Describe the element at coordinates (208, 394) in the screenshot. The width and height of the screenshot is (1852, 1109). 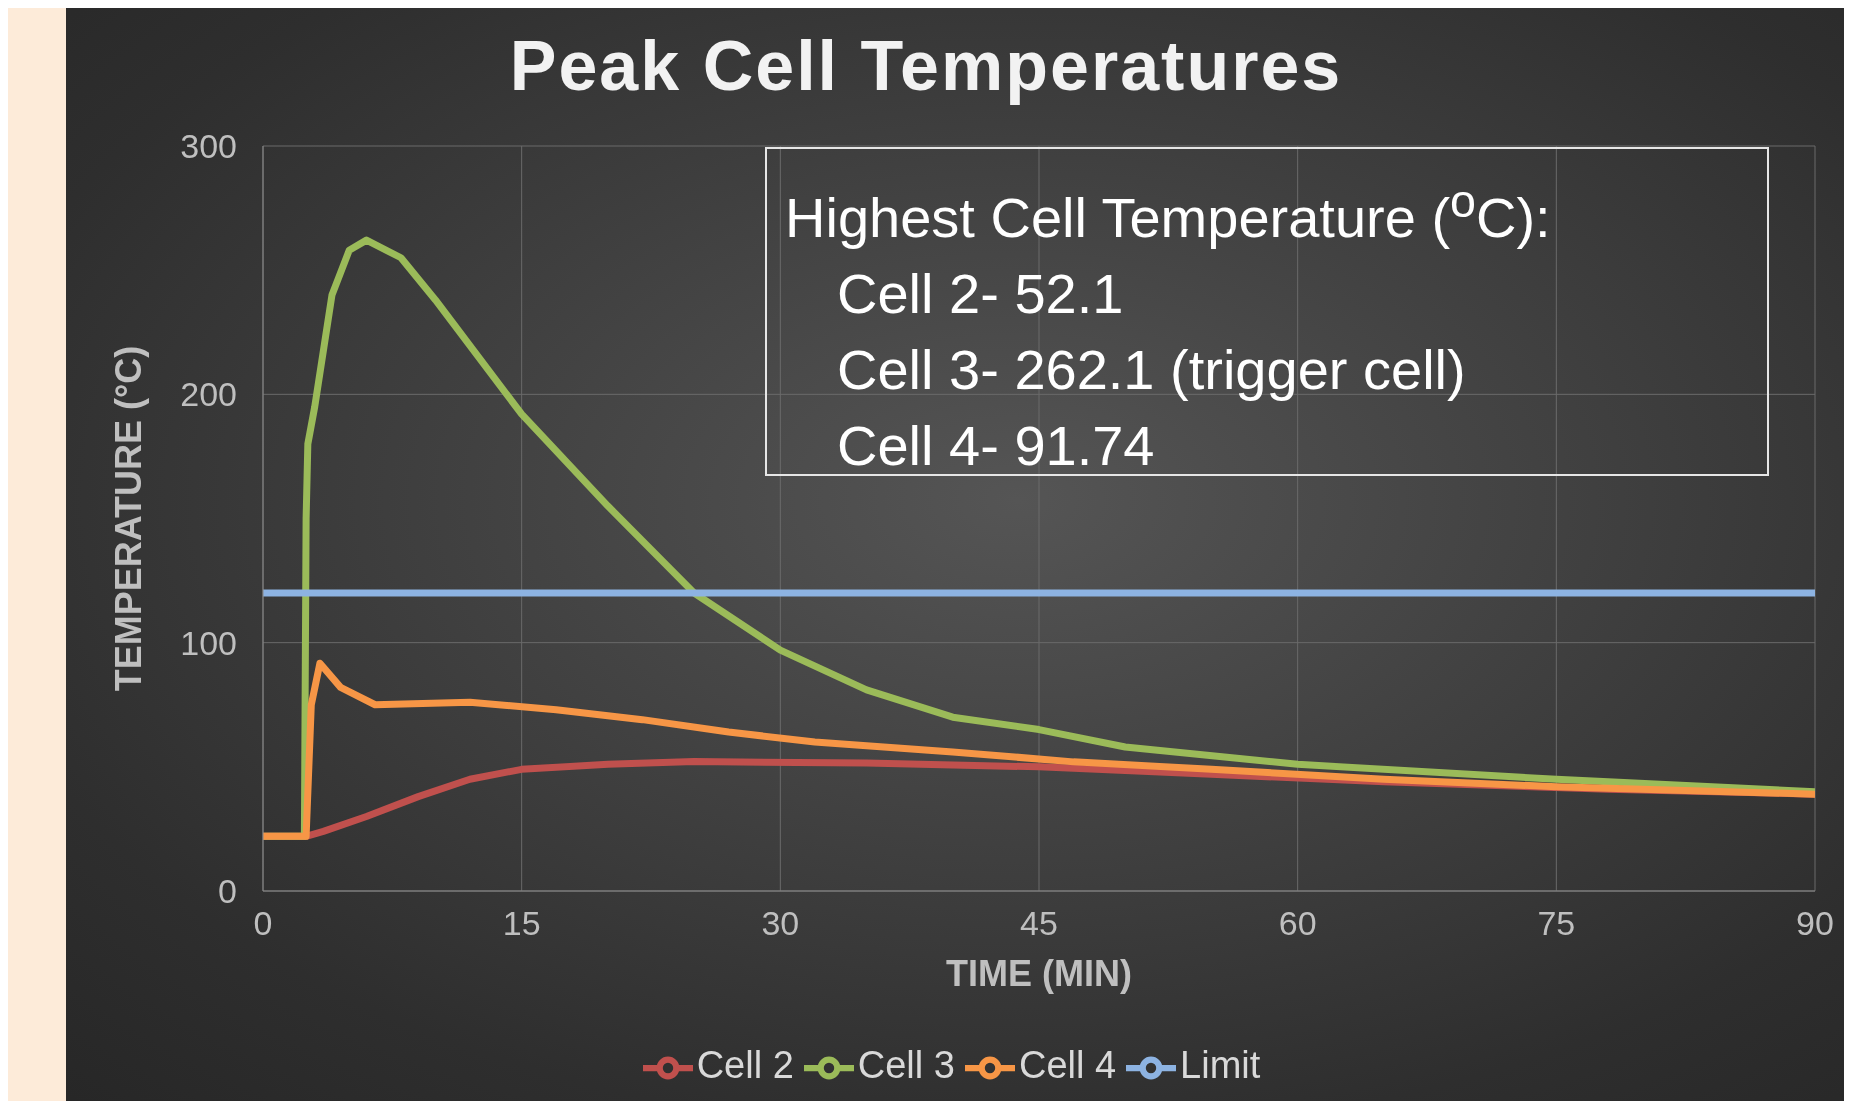
I see `y-tick-label: 200` at that location.